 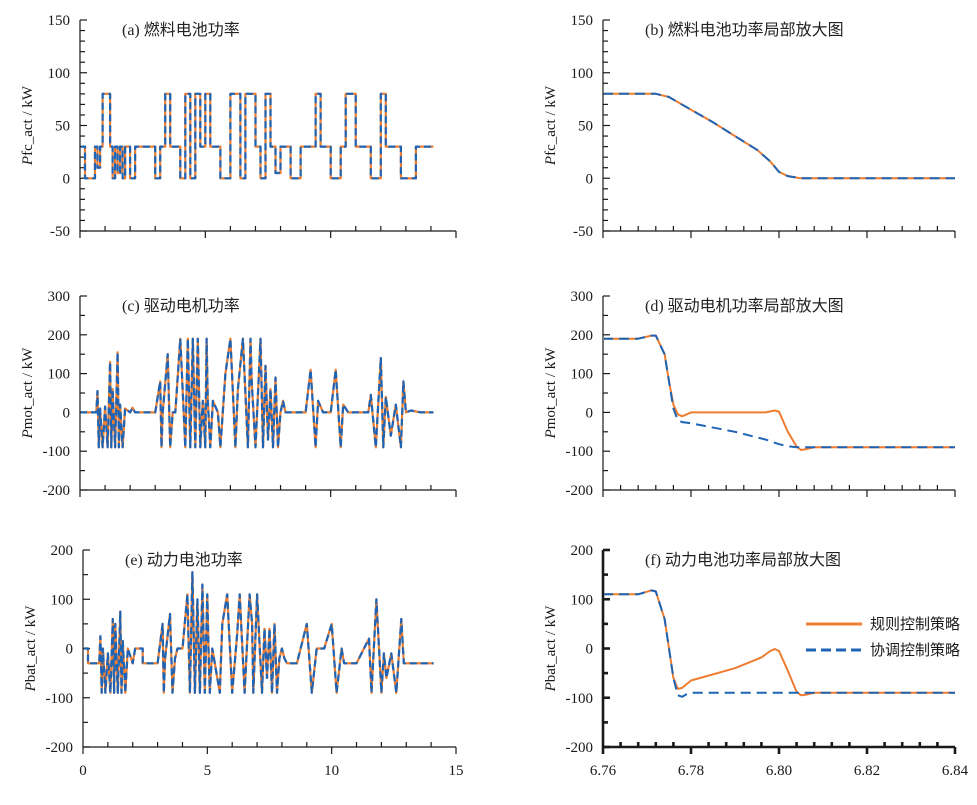 I want to click on legend-label: 规则控制策略, so click(x=915, y=624).